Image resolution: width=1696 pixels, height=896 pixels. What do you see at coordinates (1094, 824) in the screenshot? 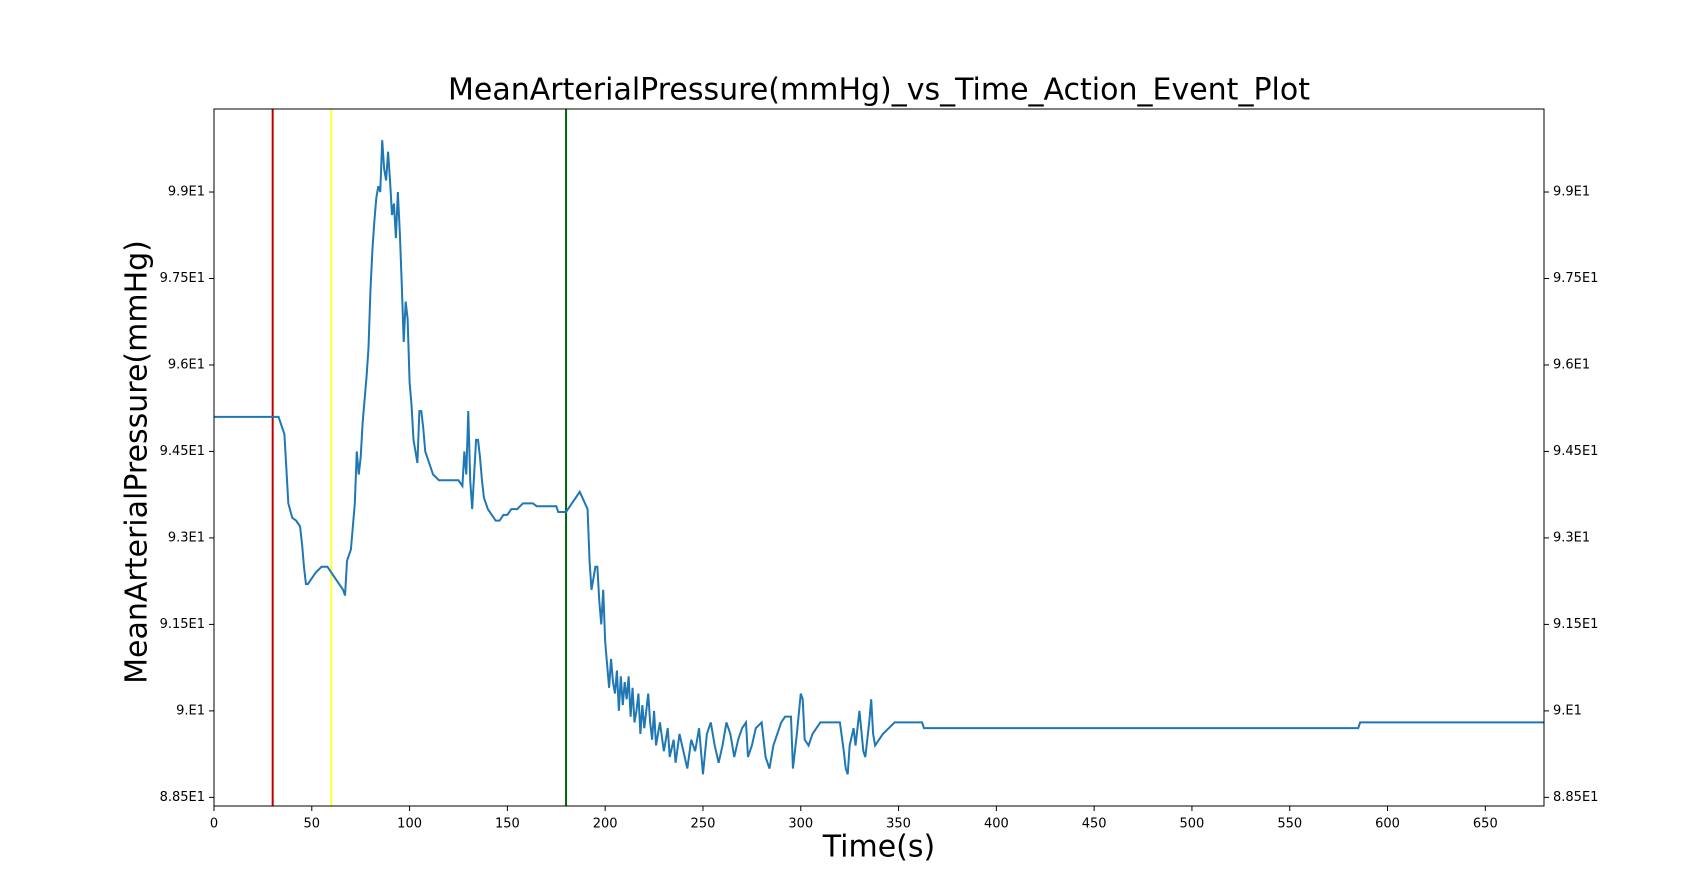
I see `x-tick-label: 450` at bounding box center [1094, 824].